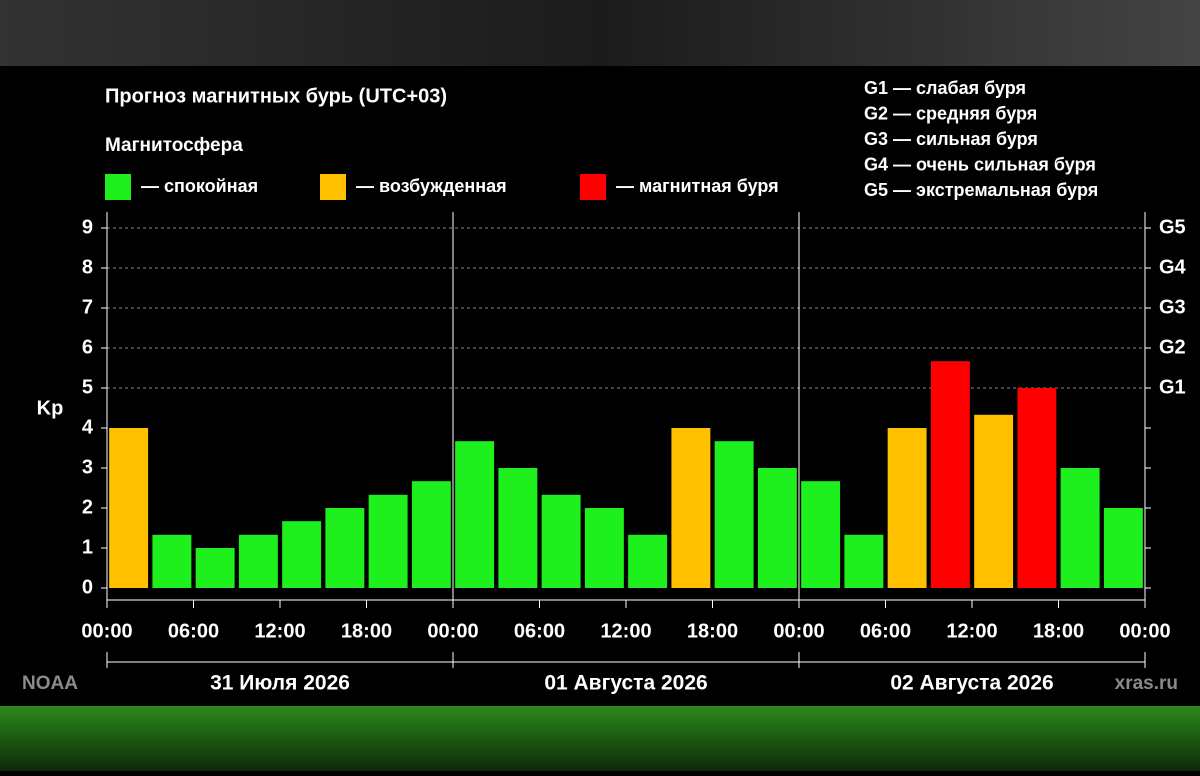 The width and height of the screenshot is (1200, 776). Describe the element at coordinates (1172, 387) in the screenshot. I see `y2-tick-label: G1` at that location.